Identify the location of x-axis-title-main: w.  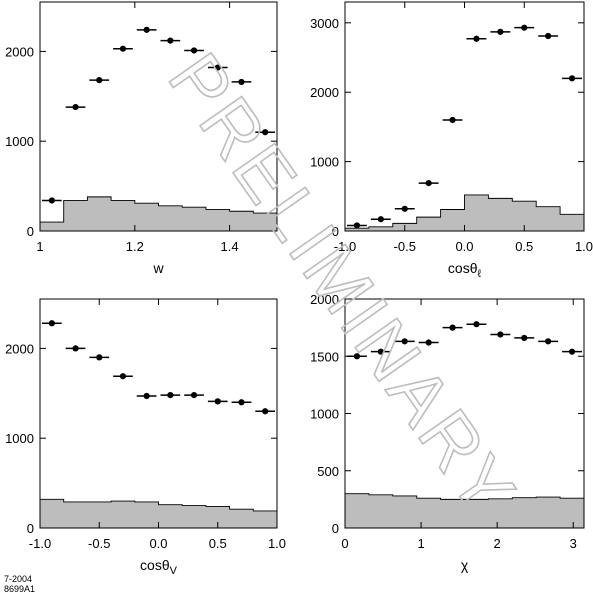
(158, 268).